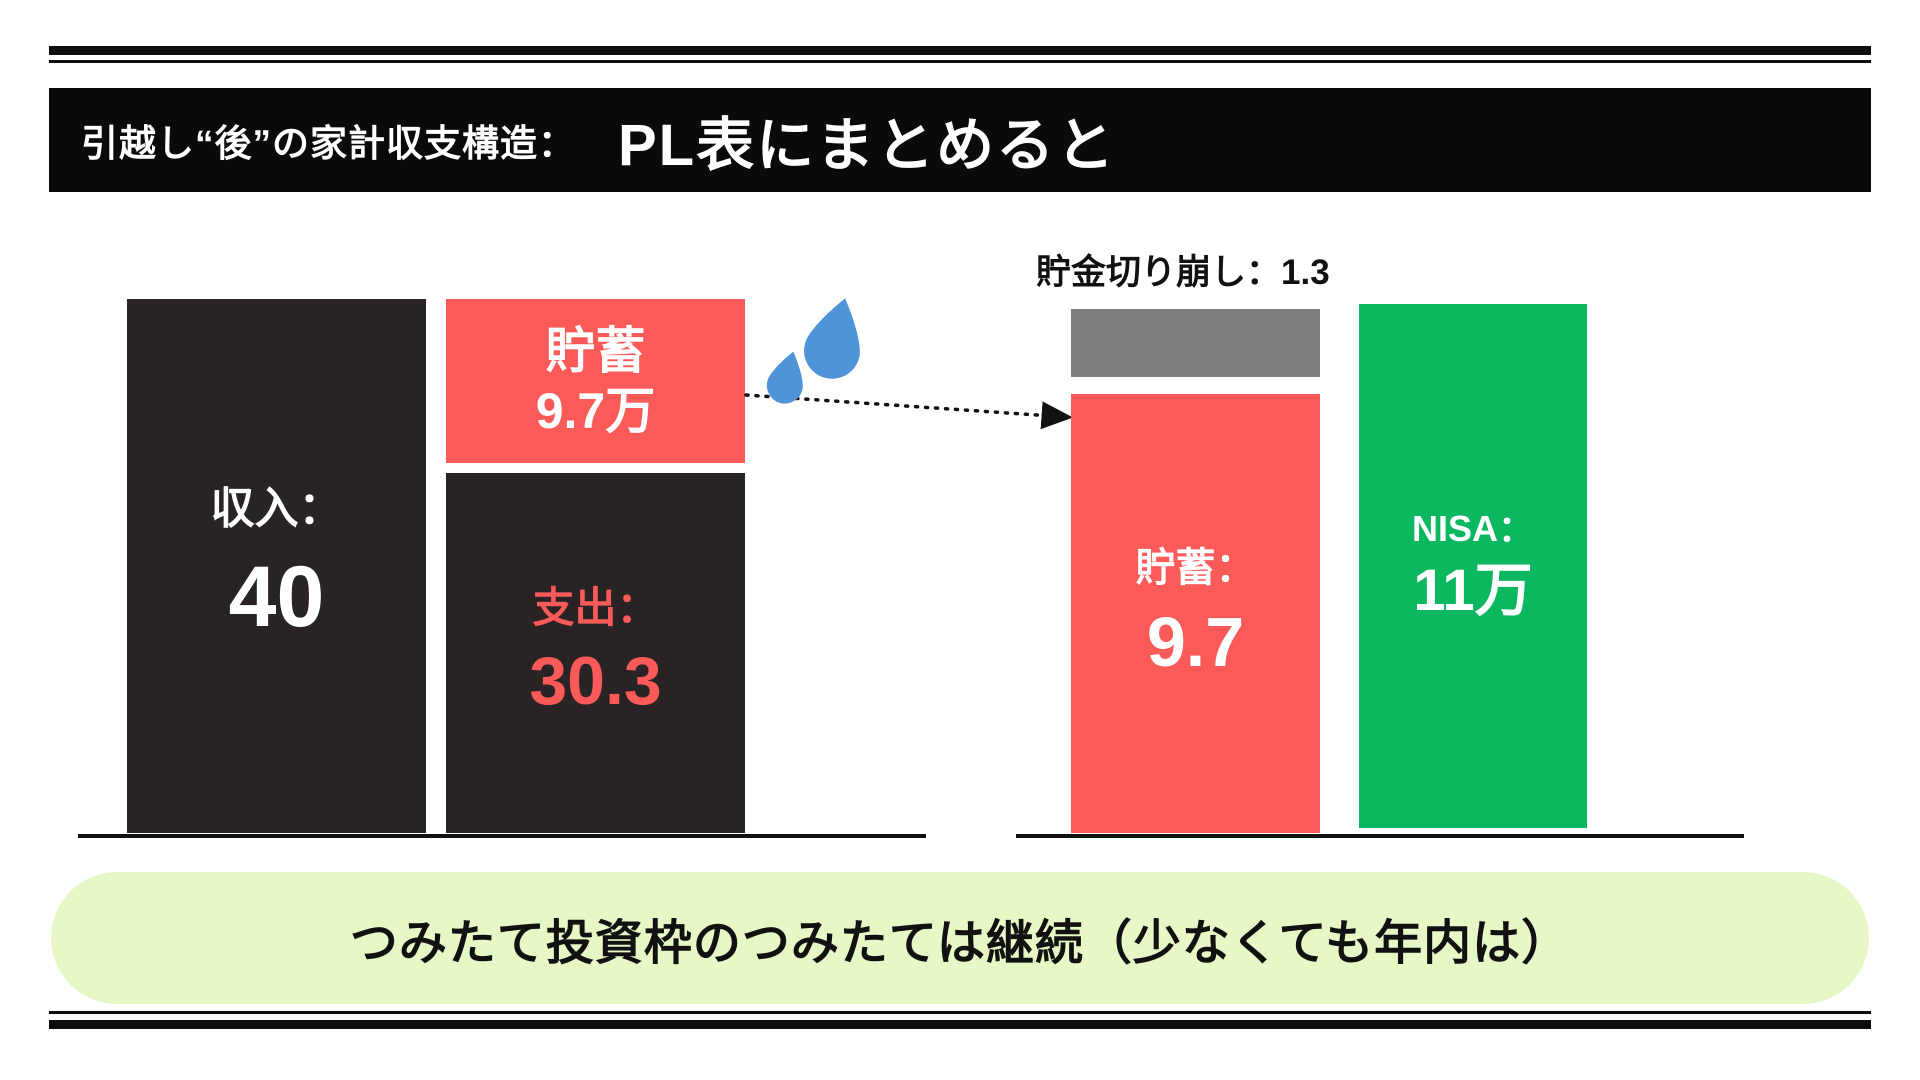  What do you see at coordinates (813, 351) in the screenshot?
I see `water-droplets-icon` at bounding box center [813, 351].